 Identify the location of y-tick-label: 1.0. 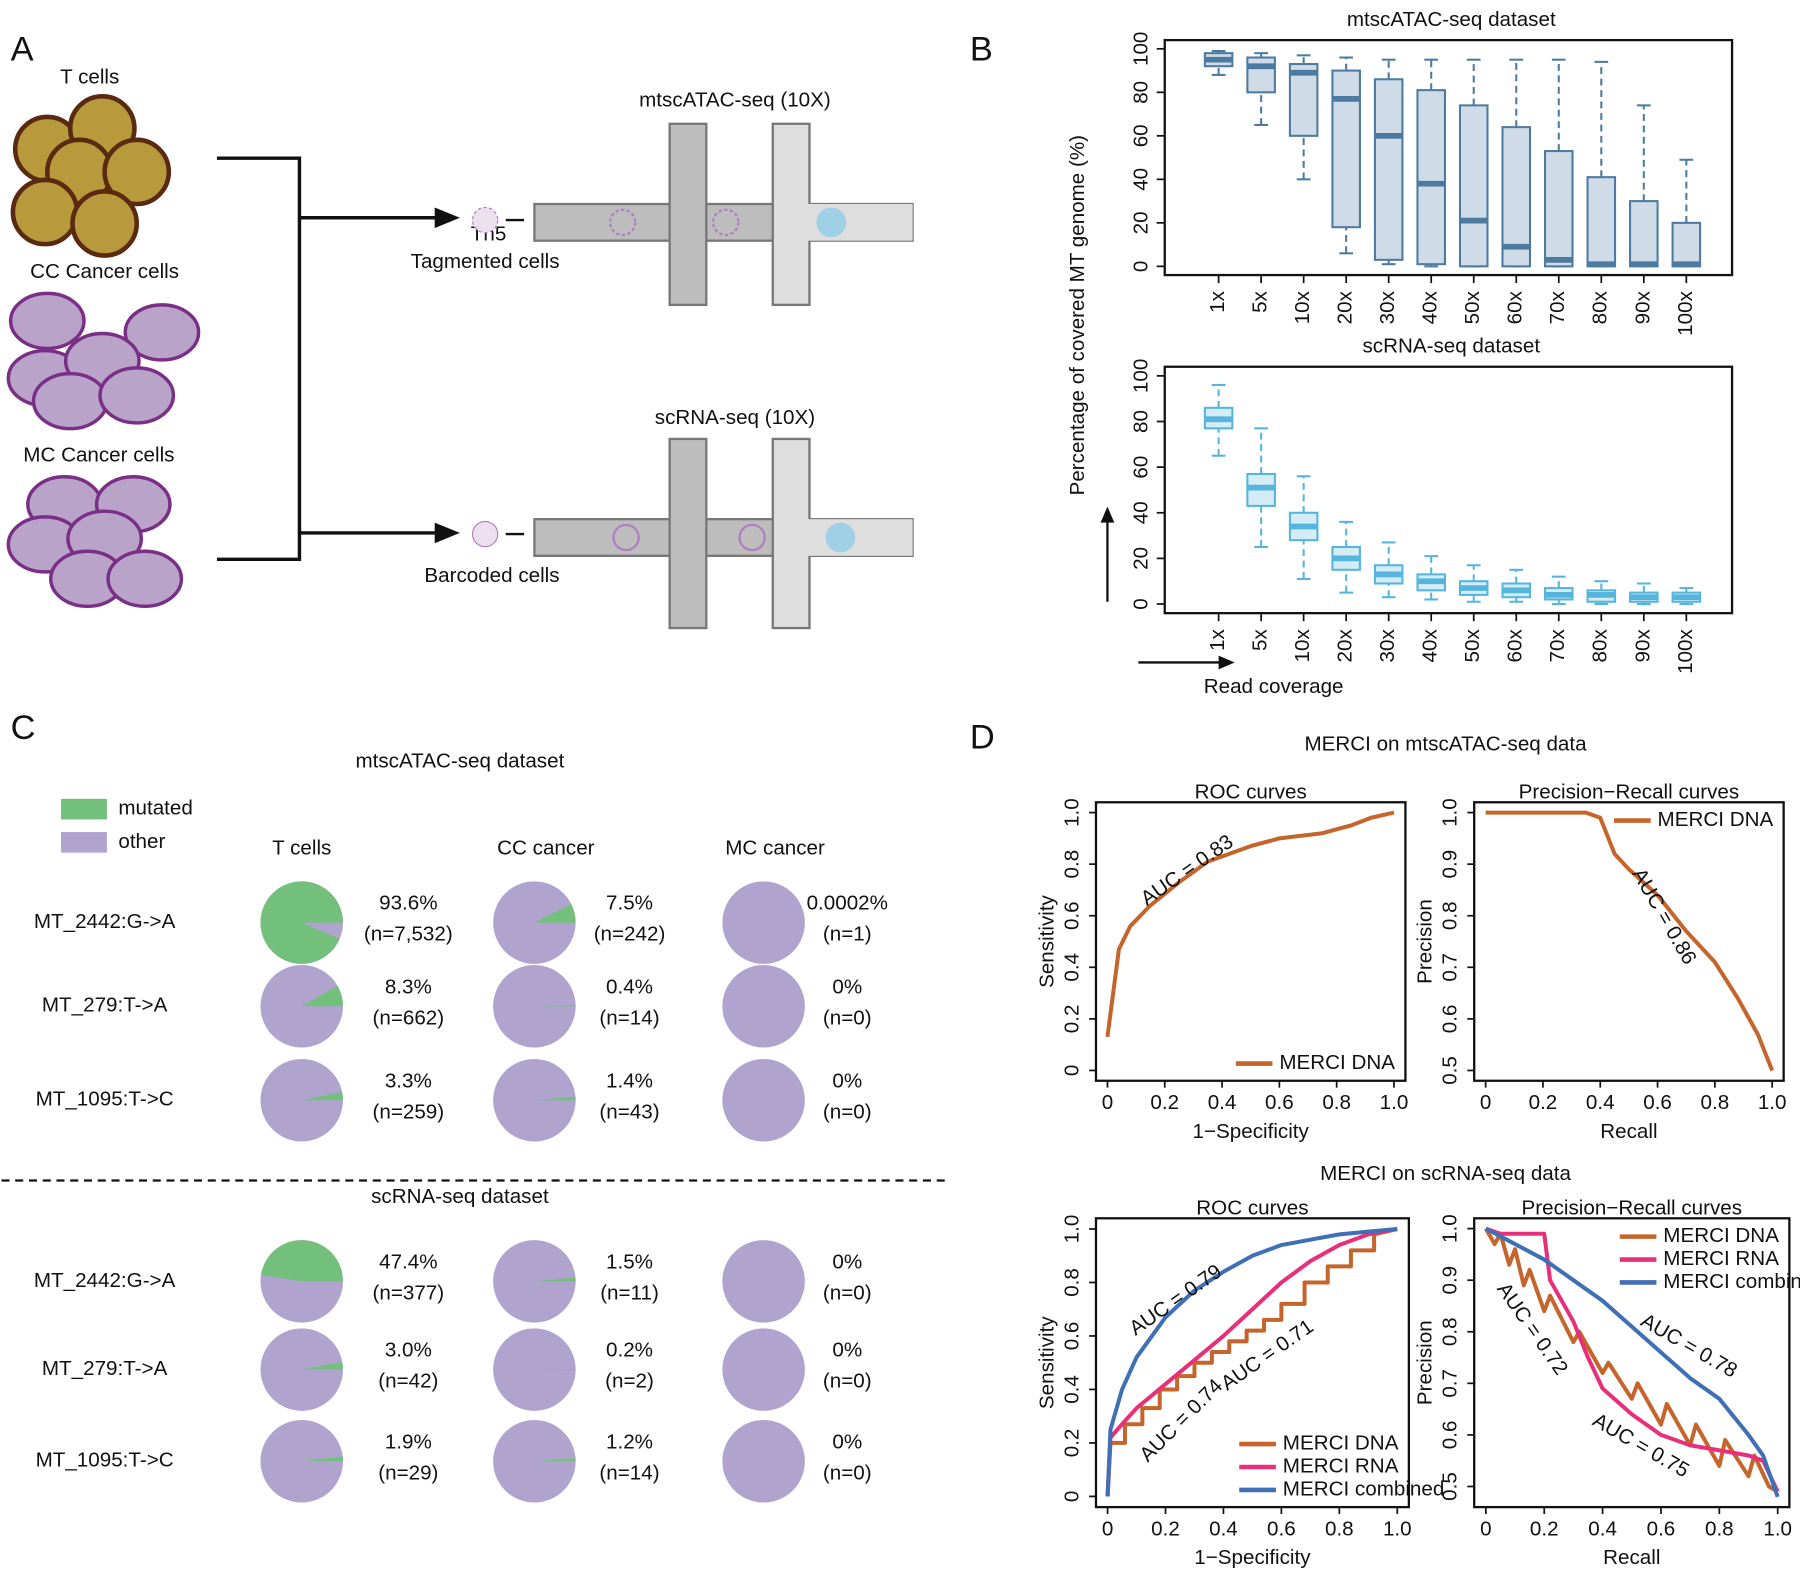
(1072, 1229).